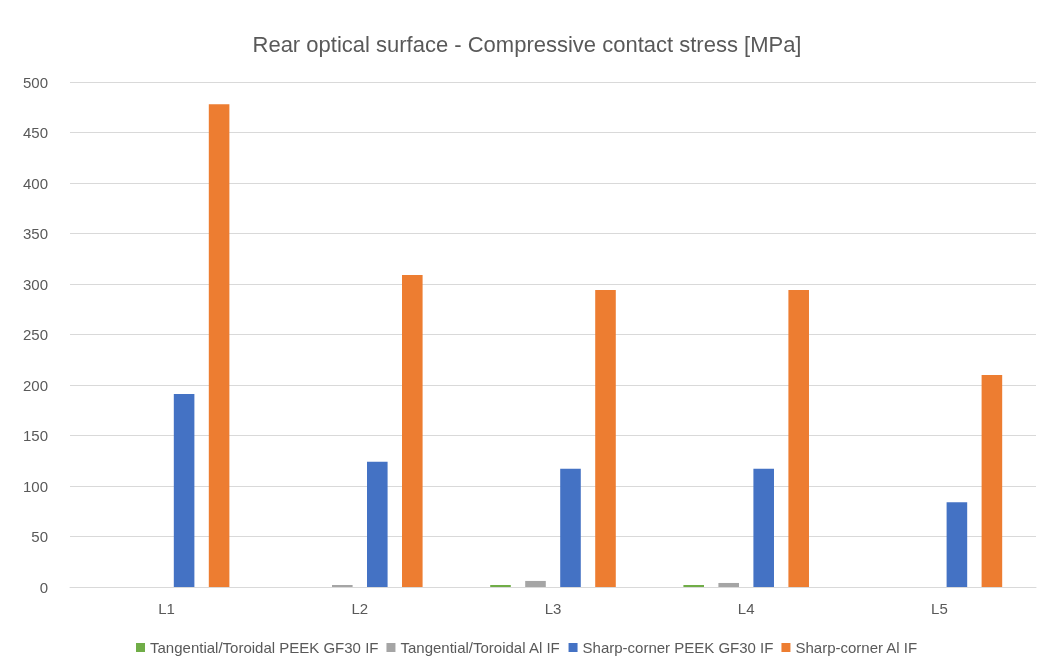 The width and height of the screenshot is (1054, 672). What do you see at coordinates (35, 132) in the screenshot?
I see `y-tick-label: 450` at bounding box center [35, 132].